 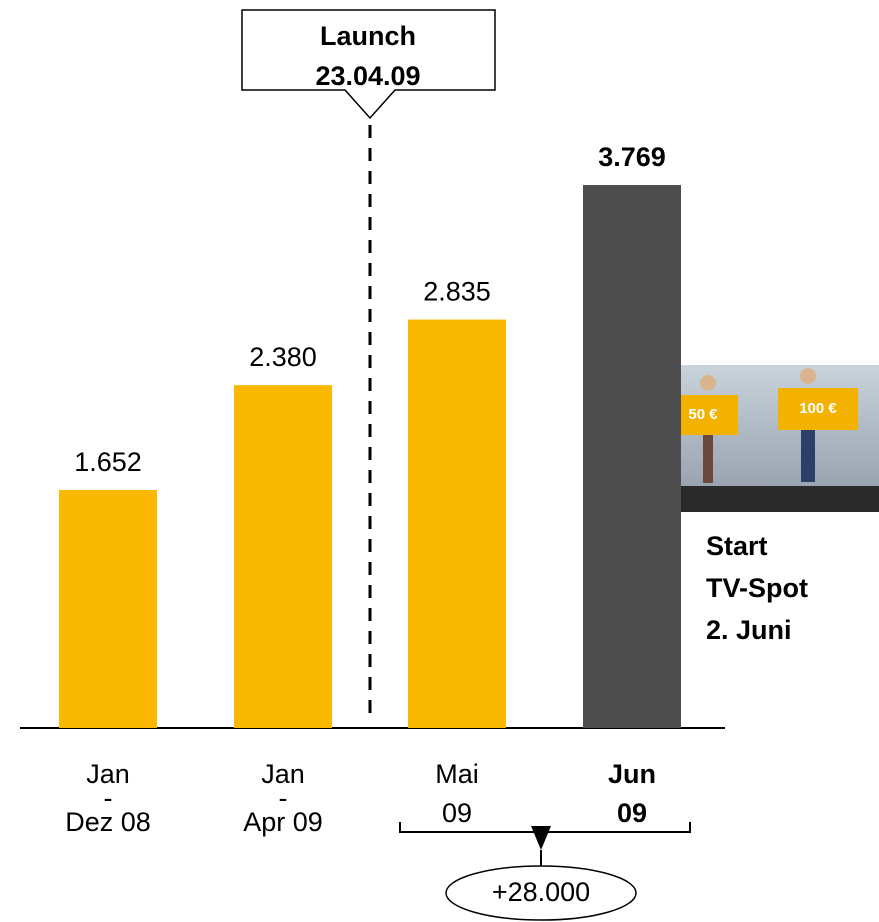 What do you see at coordinates (632, 774) in the screenshot?
I see `x-tick-label: Jun` at bounding box center [632, 774].